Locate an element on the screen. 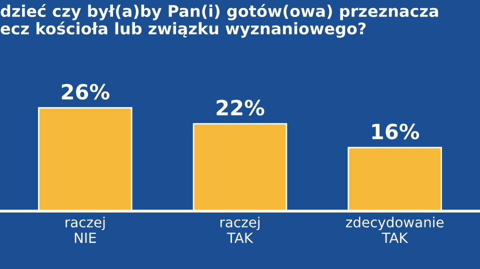 This screenshot has height=269, width=480. data-label: 22% is located at coordinates (240, 108).